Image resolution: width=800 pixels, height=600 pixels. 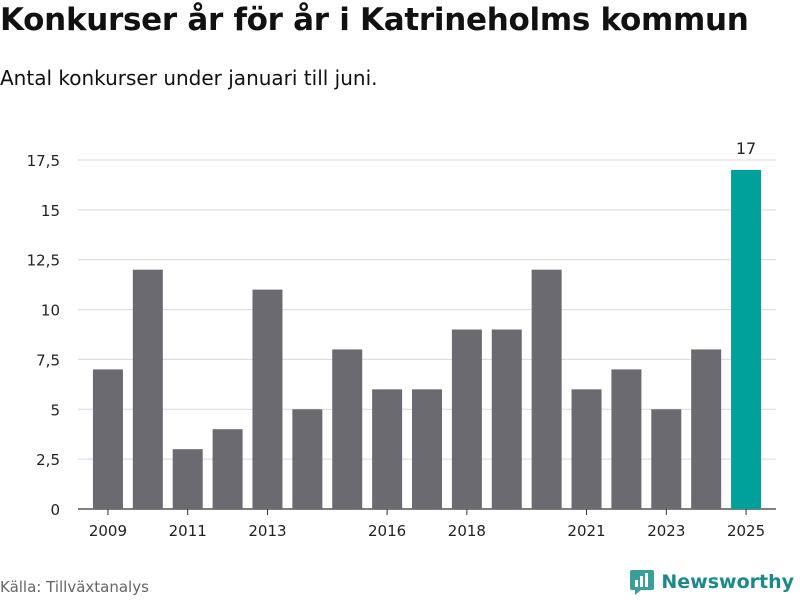 I want to click on bar-2011, so click(x=187, y=479).